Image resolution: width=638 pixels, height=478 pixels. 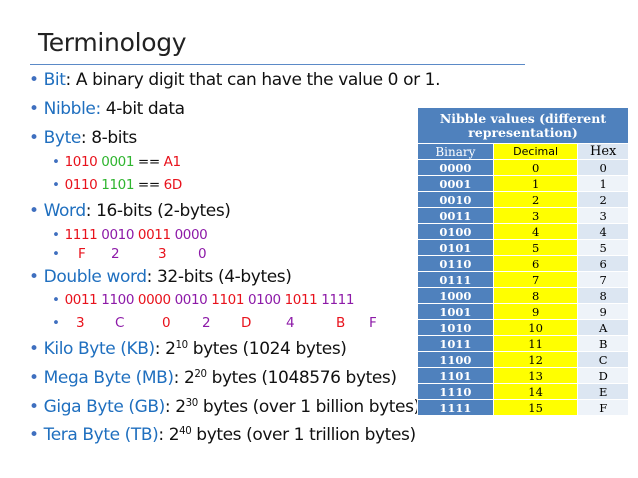 What do you see at coordinates (200, 374) in the screenshot?
I see `power-exponent: 20` at bounding box center [200, 374].